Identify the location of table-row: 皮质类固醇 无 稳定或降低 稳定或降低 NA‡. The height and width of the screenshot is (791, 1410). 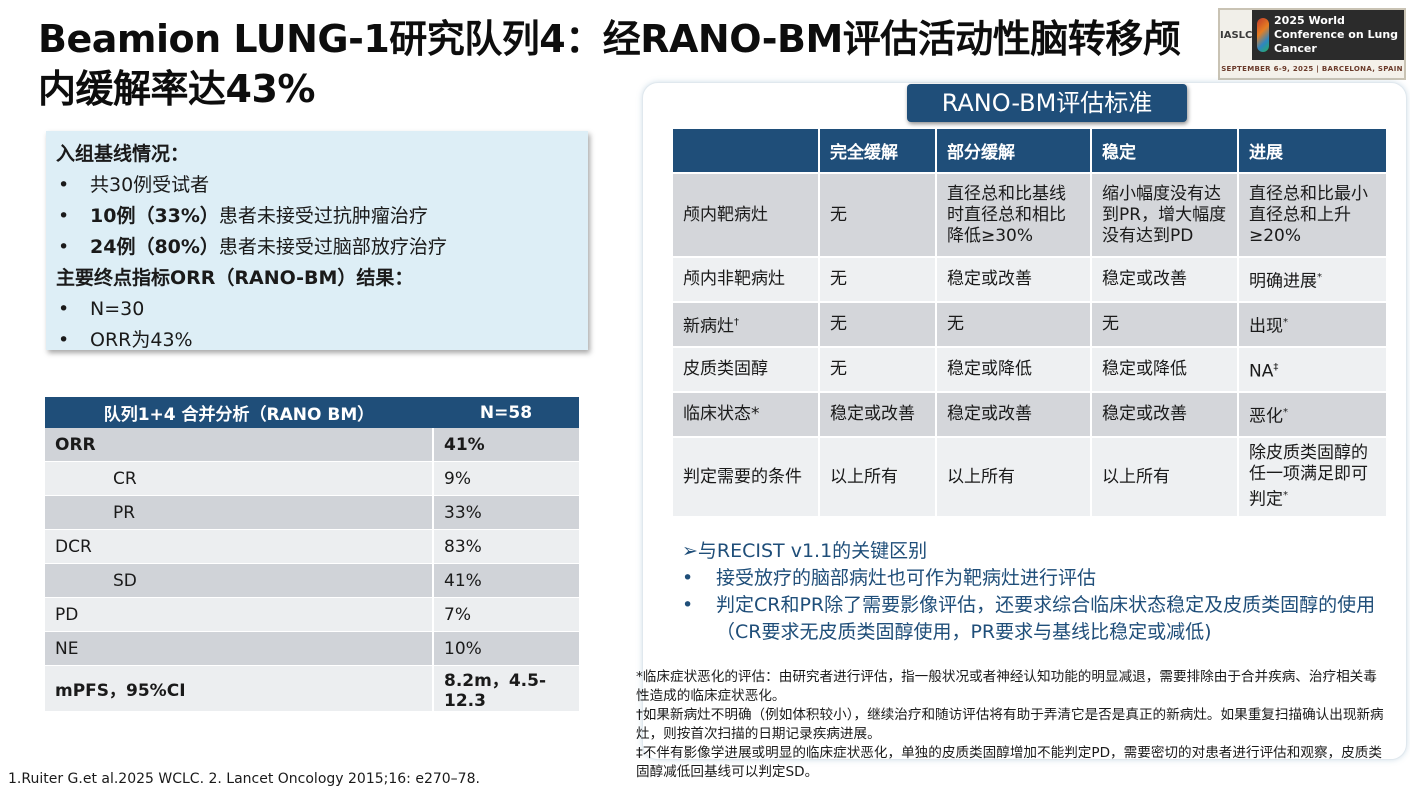
(1029, 369).